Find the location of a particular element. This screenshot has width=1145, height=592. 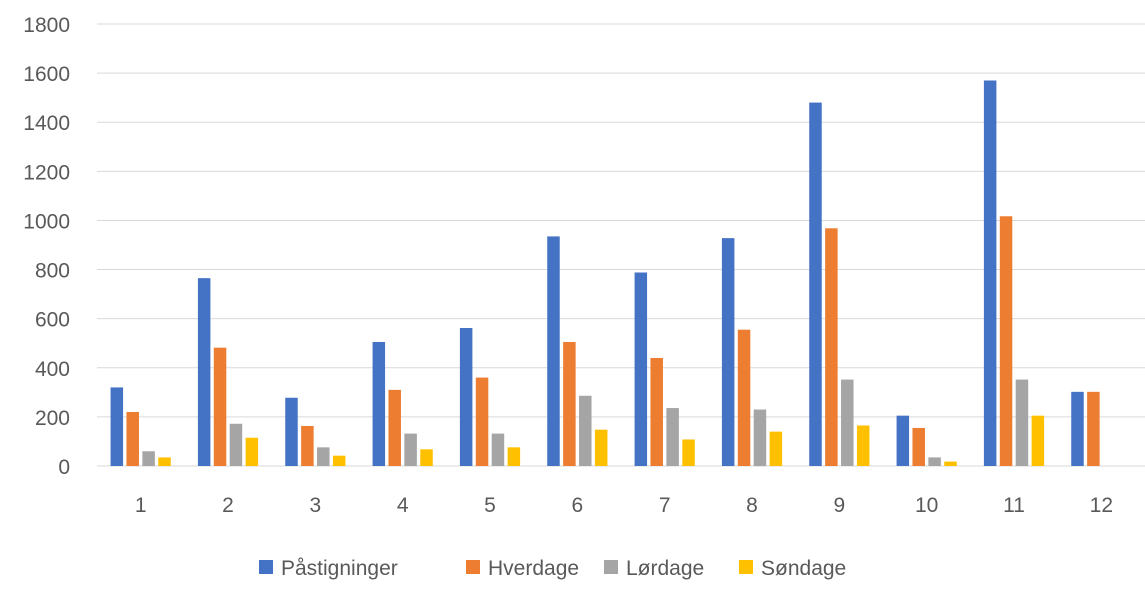

legend-item: Påstigninger is located at coordinates (328, 568).